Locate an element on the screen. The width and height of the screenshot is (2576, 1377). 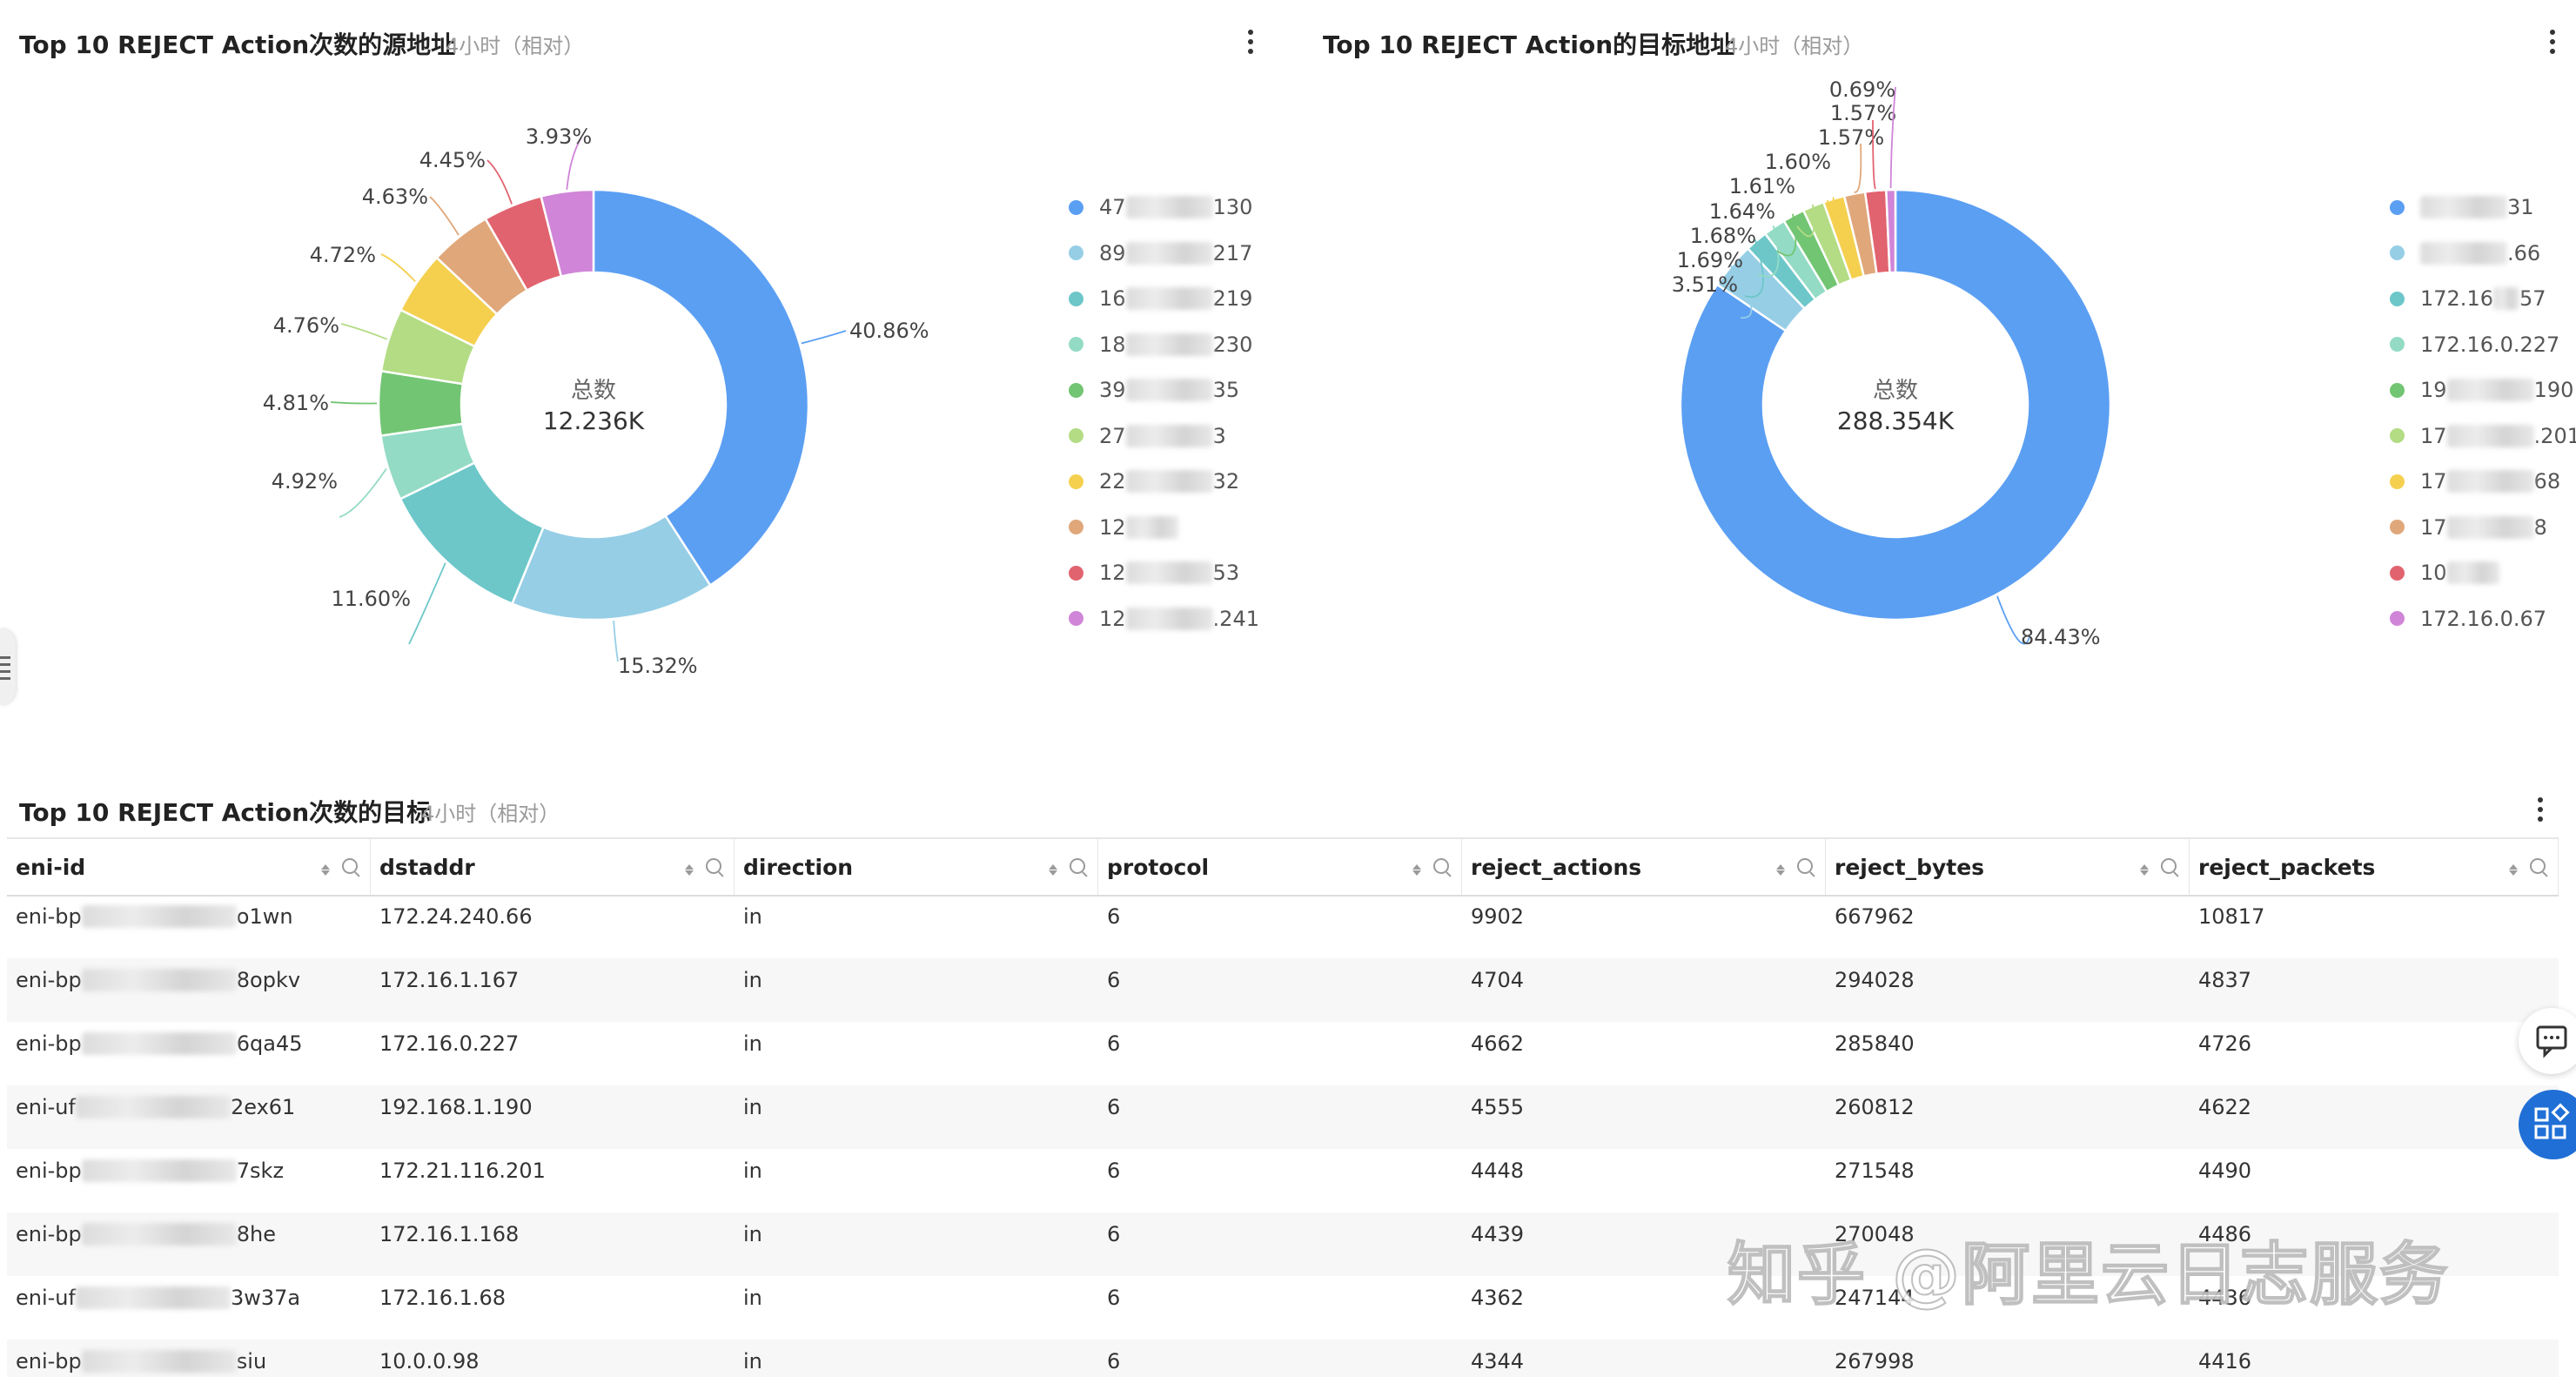
list-drawer-icon is located at coordinates (8, 666).